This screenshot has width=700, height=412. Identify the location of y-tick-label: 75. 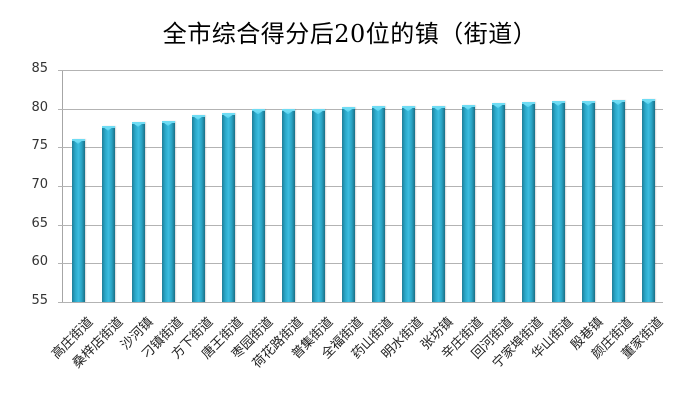
(39, 146).